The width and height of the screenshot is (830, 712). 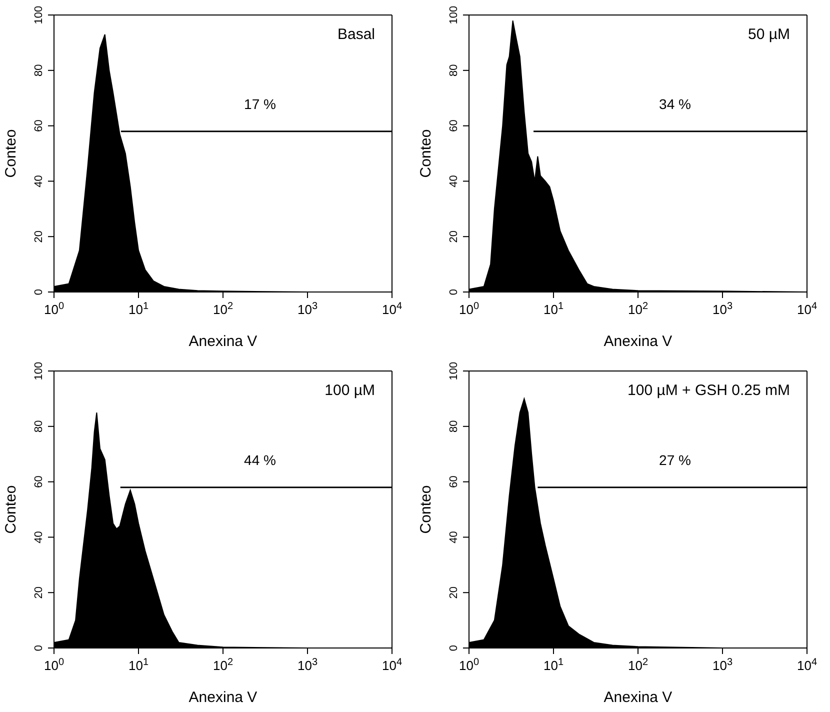 I want to click on text: 50 µM, so click(x=769, y=34).